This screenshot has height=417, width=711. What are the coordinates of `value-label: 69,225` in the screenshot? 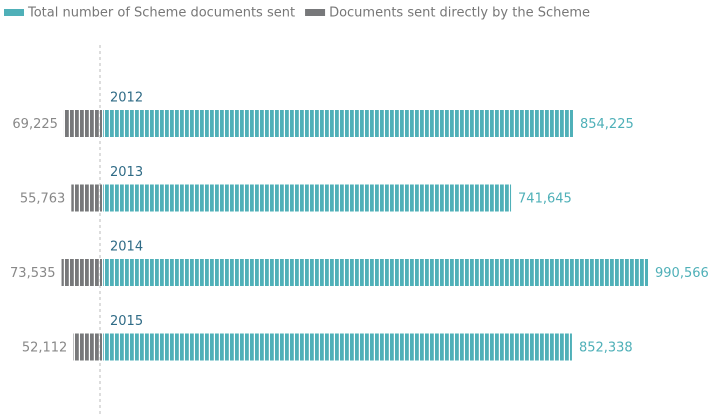 It's located at (35, 124).